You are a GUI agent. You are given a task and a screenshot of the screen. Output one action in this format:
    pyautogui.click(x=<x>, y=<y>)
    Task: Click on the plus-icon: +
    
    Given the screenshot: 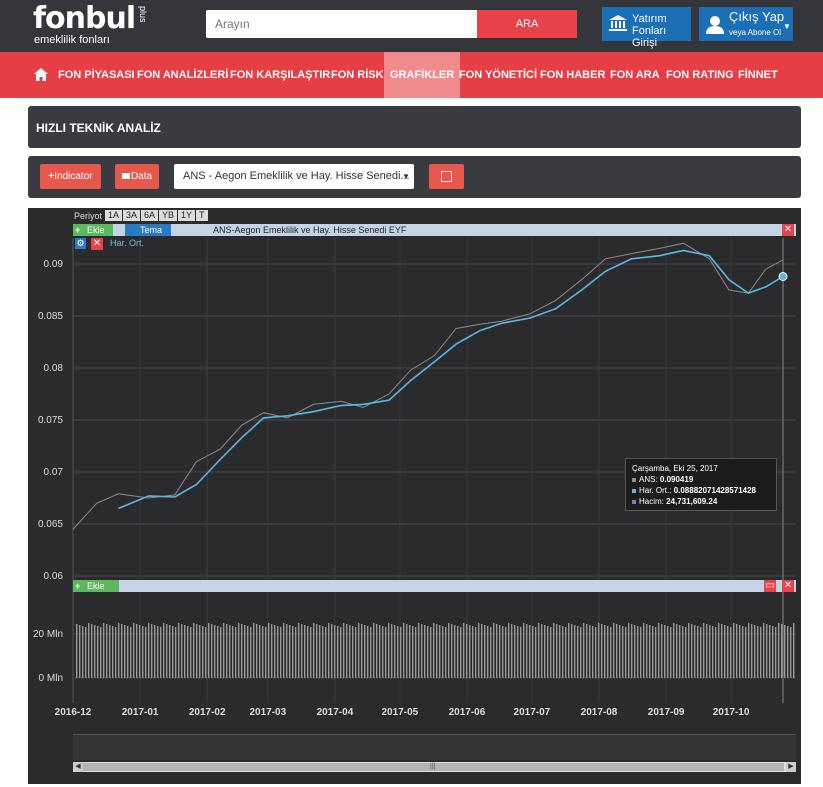 What is the action you would take?
    pyautogui.click(x=78, y=586)
    